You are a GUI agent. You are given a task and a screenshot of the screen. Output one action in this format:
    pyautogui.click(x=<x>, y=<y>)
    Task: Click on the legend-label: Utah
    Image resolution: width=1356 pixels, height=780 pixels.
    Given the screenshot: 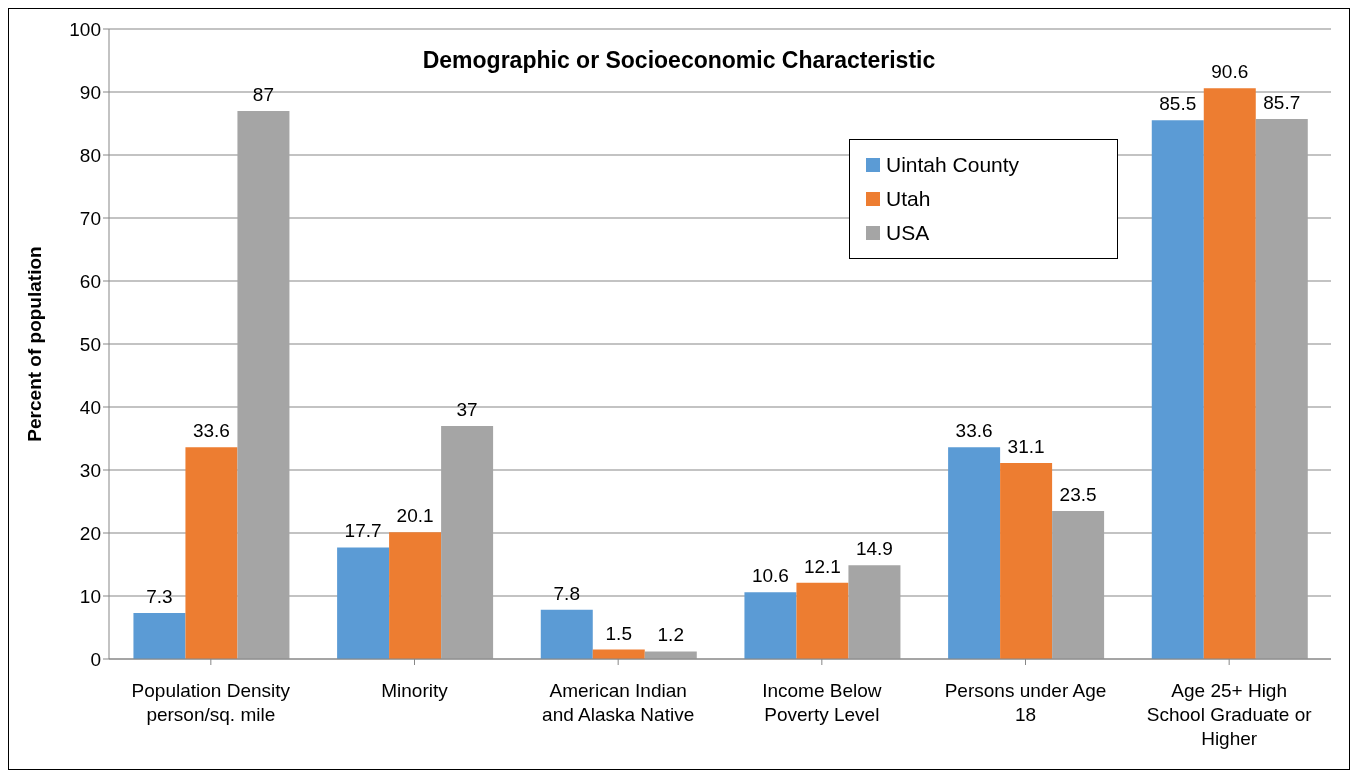 What is the action you would take?
    pyautogui.click(x=908, y=199)
    